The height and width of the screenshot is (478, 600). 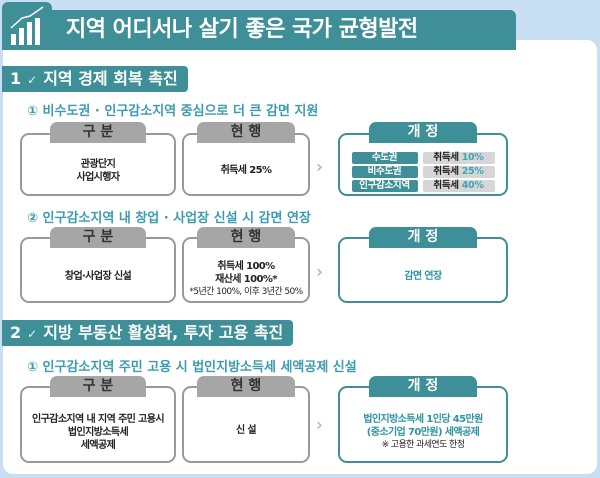 I want to click on revised-row: 비수도권 취득세 25%, so click(x=423, y=171).